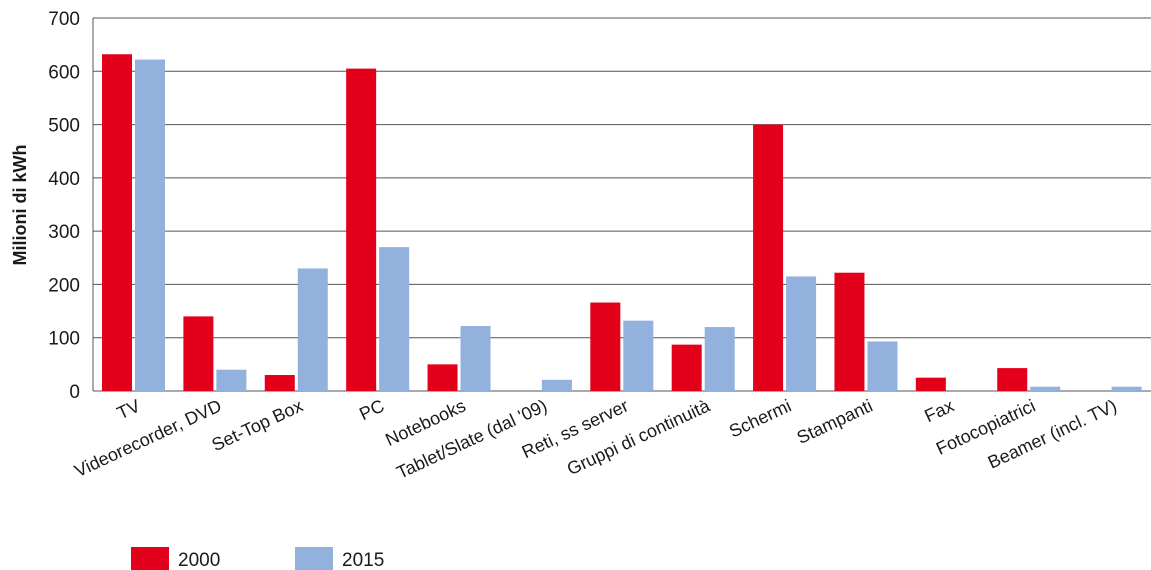 The image size is (1151, 570). I want to click on y-axis-ticks: 0 100 200 300 400 500 600 700, so click(64, 206).